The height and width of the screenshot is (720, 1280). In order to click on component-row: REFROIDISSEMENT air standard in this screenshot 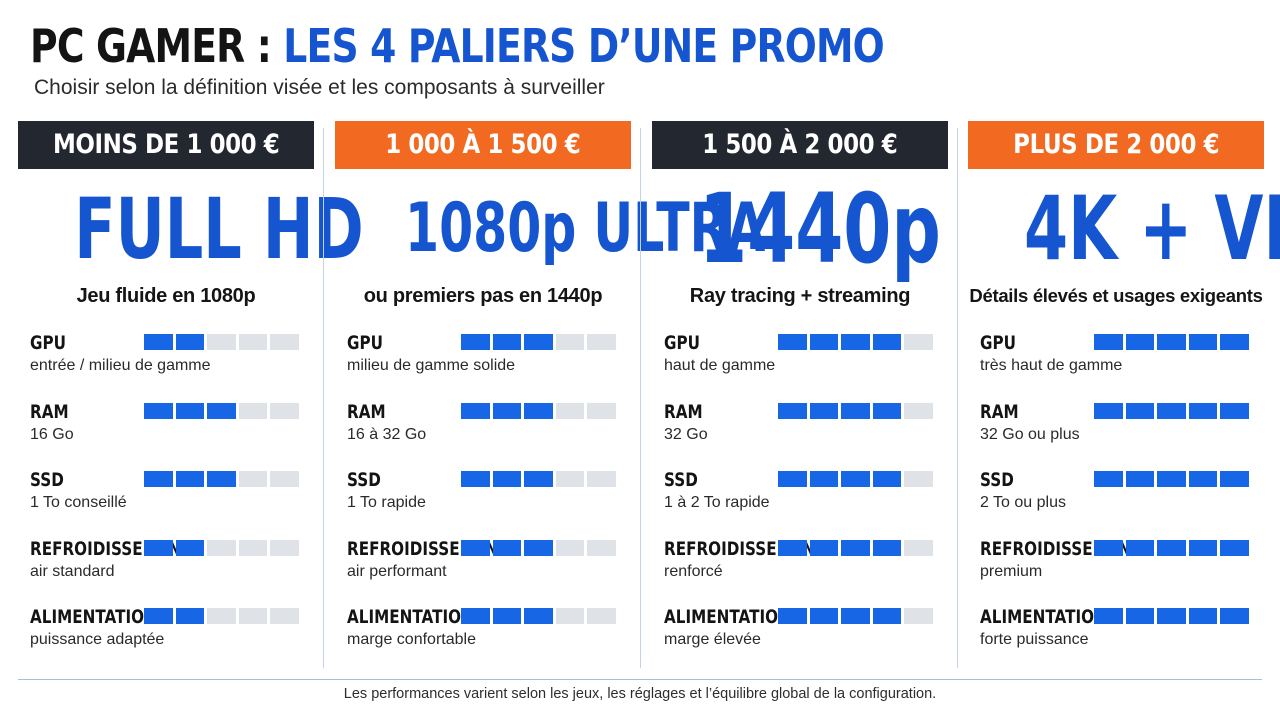, I will do `click(172, 571)`.